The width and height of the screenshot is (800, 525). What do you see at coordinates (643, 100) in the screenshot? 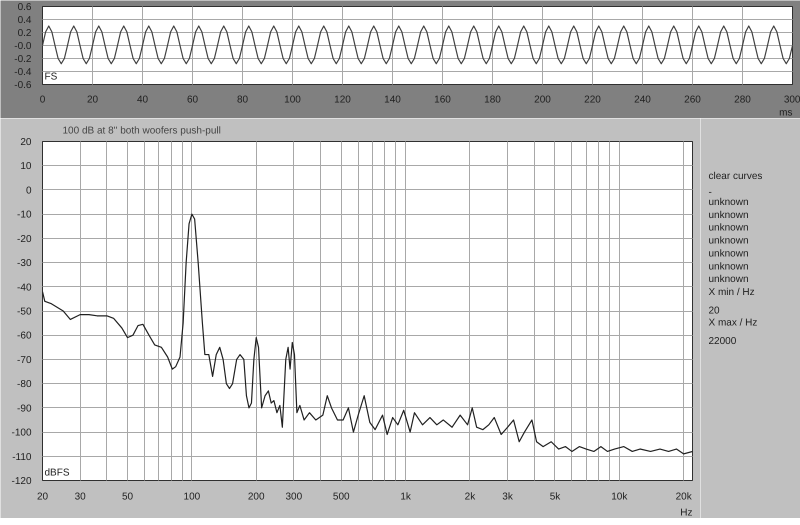
I see `x-tick-label: 240` at bounding box center [643, 100].